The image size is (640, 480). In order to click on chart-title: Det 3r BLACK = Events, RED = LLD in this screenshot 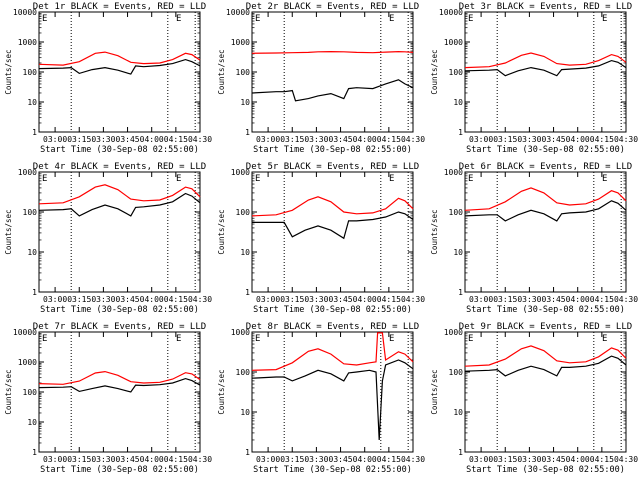, I will do `click(545, 7)`.